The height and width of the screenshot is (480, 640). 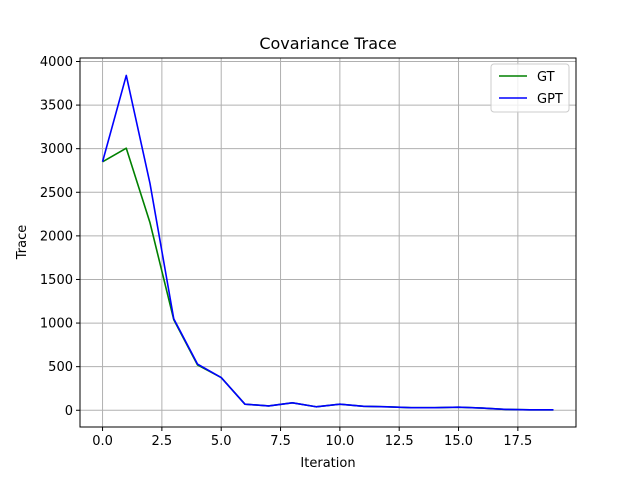 I want to click on y-tick-label: 2500, so click(x=56, y=193).